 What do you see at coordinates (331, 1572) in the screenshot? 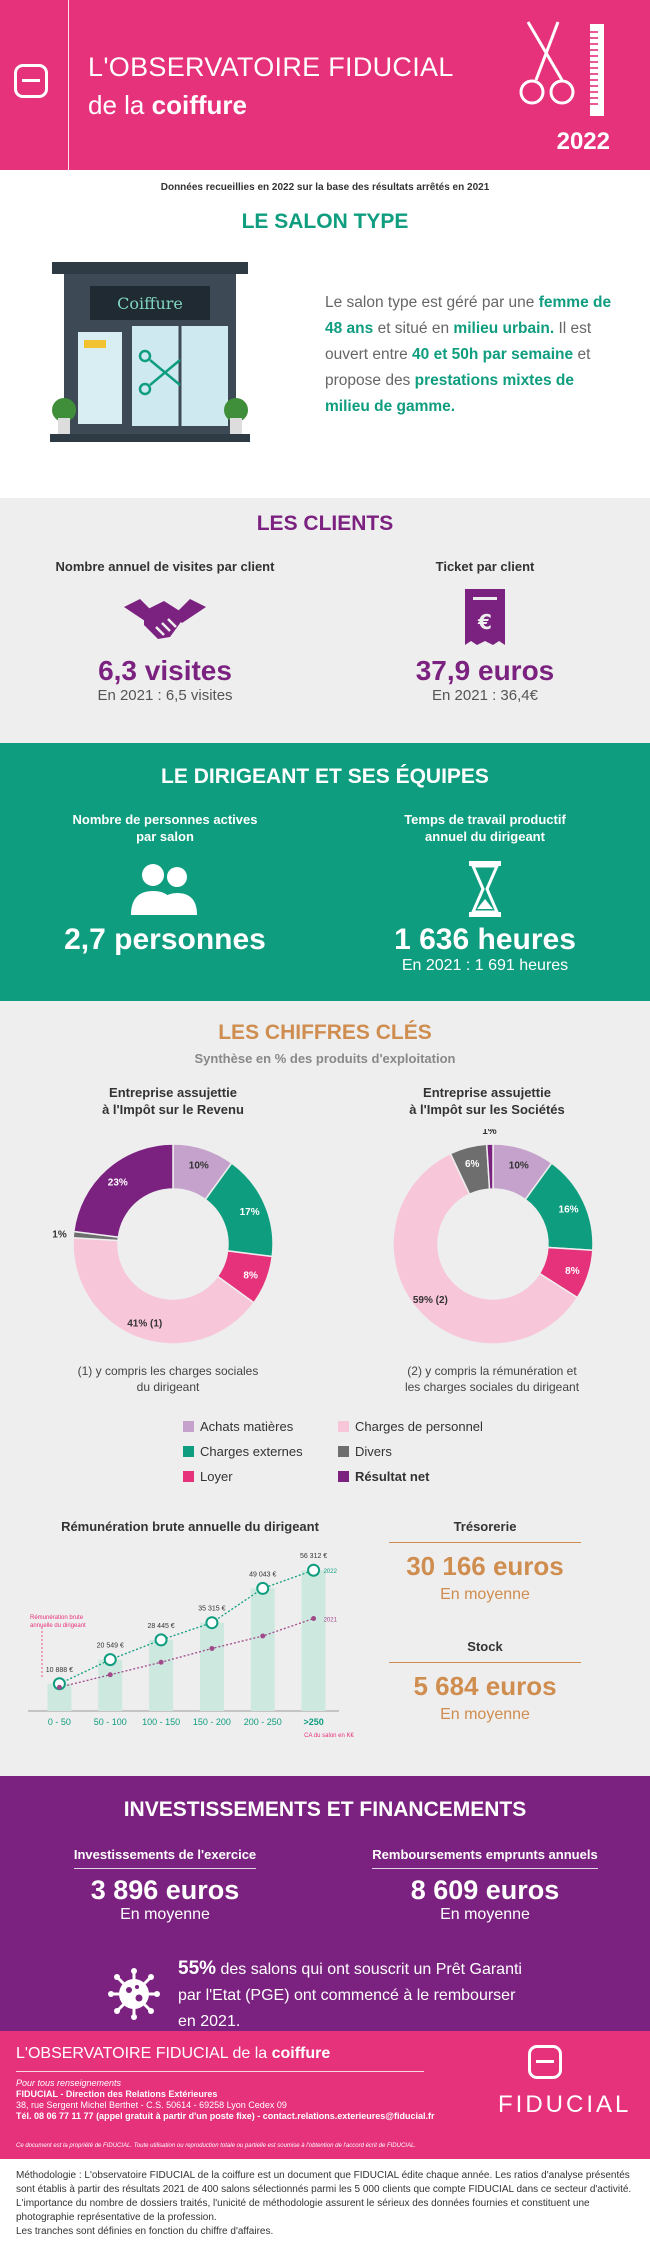
I see `rem-series-2022-label: 2022` at bounding box center [331, 1572].